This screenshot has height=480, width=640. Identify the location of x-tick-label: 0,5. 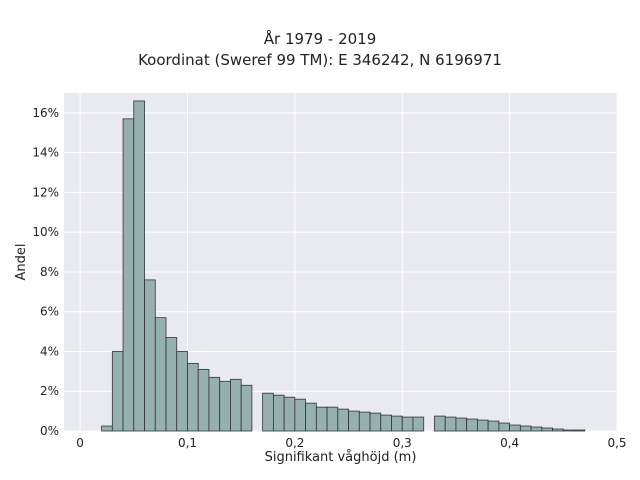
(616, 443).